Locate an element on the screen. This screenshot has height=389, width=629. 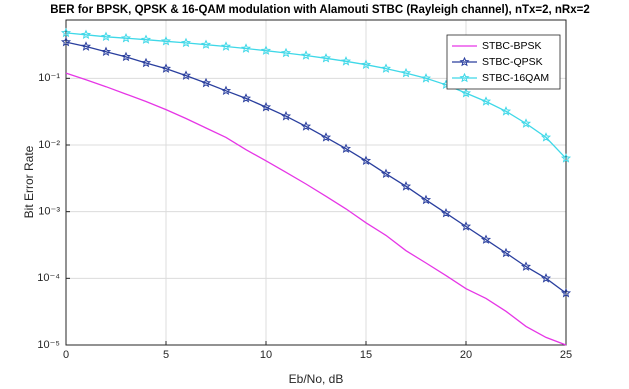
legend-label: STBC-QPSK is located at coordinates (512, 62).